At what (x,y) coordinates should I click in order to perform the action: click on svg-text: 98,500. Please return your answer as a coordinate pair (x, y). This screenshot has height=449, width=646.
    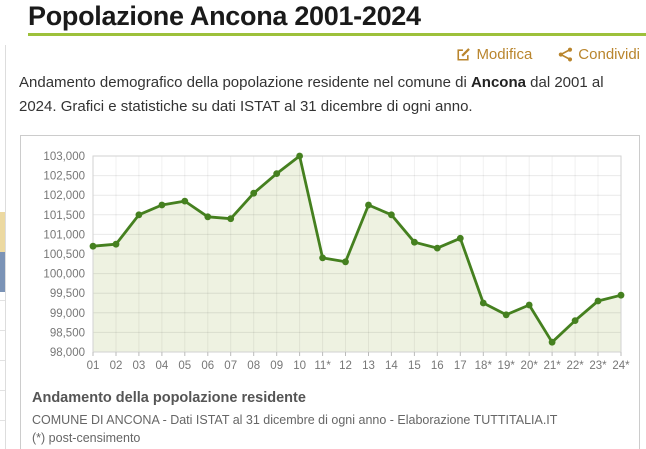
    Looking at the image, I should click on (67, 333).